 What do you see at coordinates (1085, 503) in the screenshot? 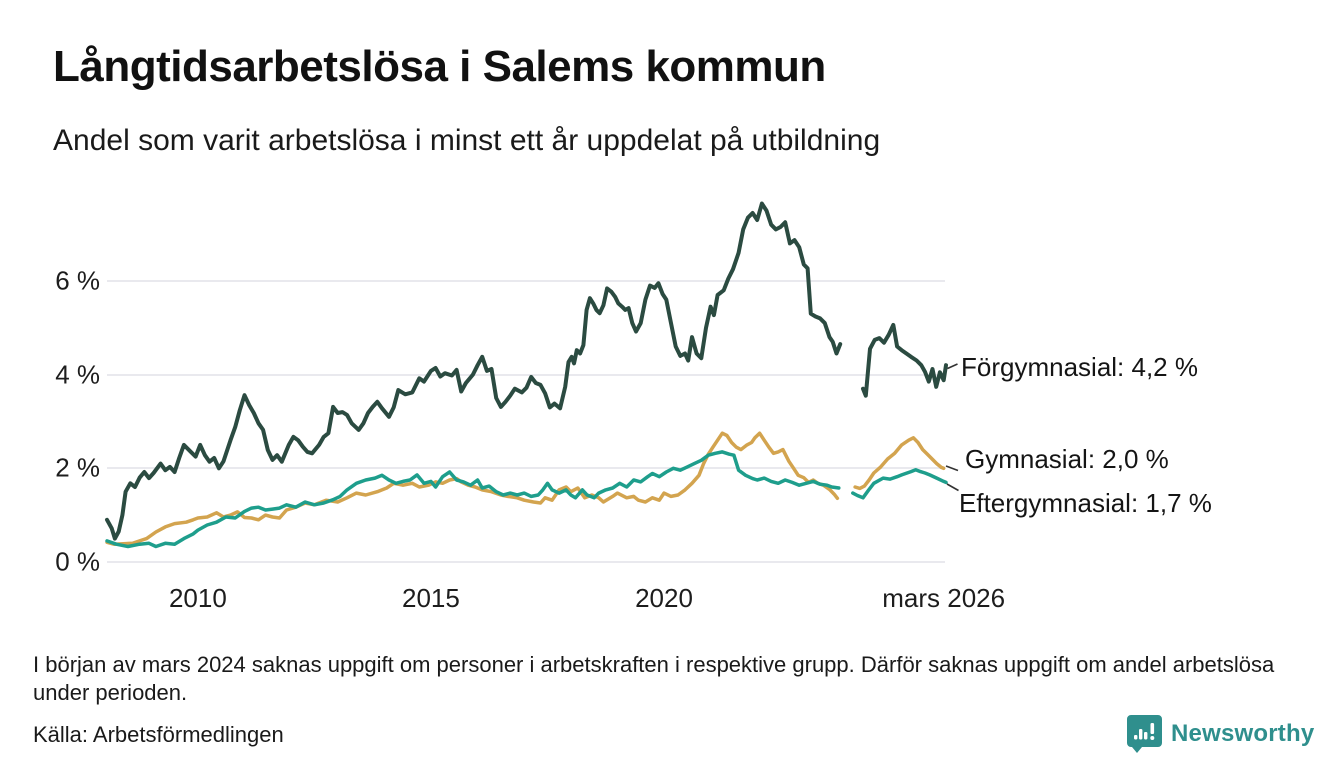
I see `series-label-eftergymnasial: Eftergymnasial: 1,7 %` at bounding box center [1085, 503].